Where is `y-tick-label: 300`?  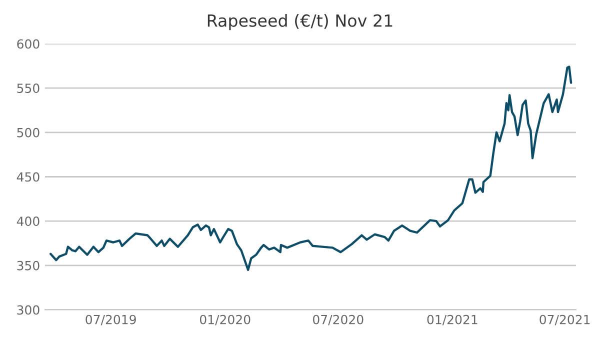
y-tick-label: 300 is located at coordinates (28, 310).